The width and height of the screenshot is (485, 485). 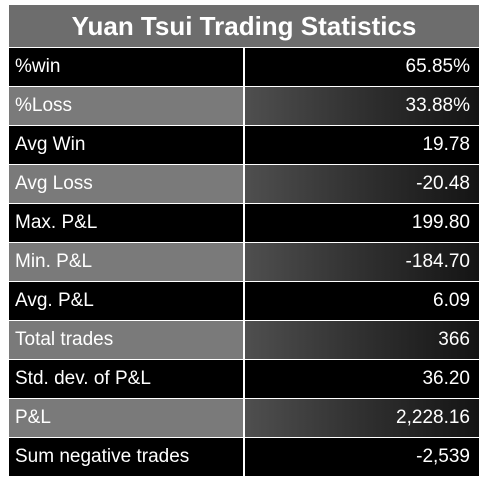 I want to click on table-row-avg-loss: Avg Loss -20.48, so click(x=244, y=184).